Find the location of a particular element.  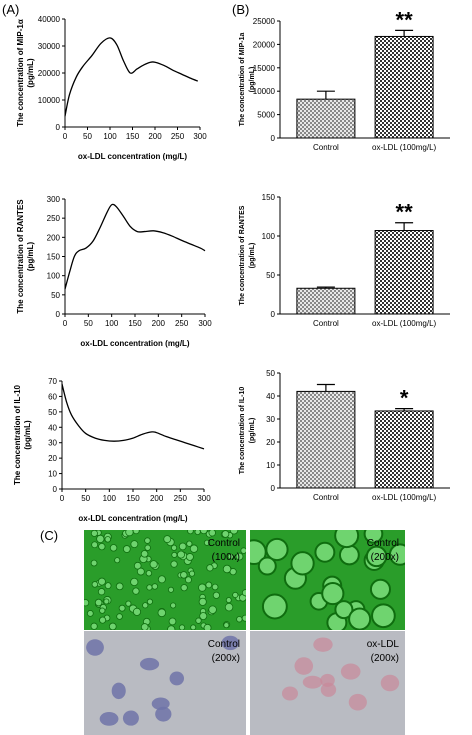

y-tick-label: 150 is located at coordinates (54, 257).